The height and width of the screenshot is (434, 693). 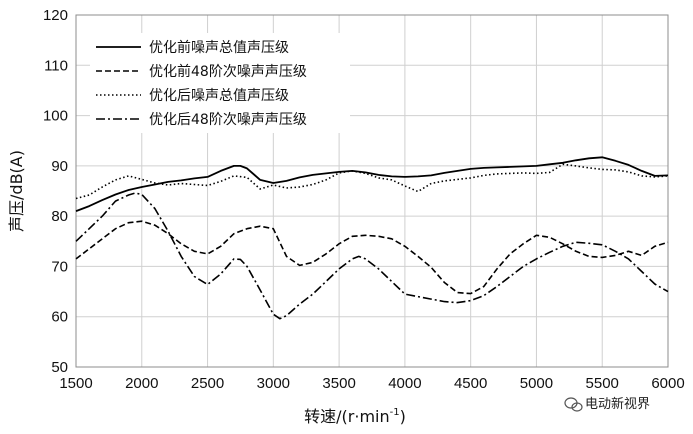 What do you see at coordinates (404, 383) in the screenshot?
I see `x-tick-label: 4000` at bounding box center [404, 383].